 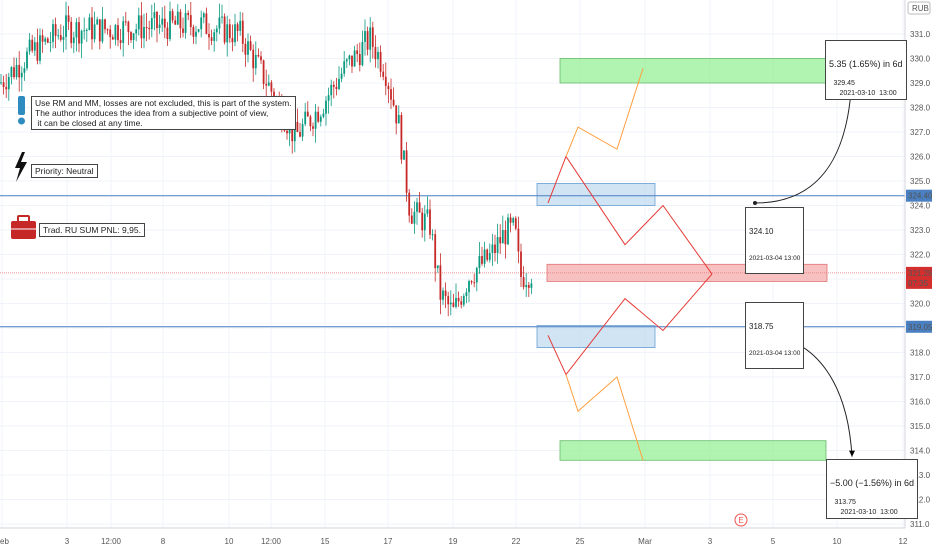 What do you see at coordinates (920, 451) in the screenshot?
I see `price-tick-label: 314.0` at bounding box center [920, 451].